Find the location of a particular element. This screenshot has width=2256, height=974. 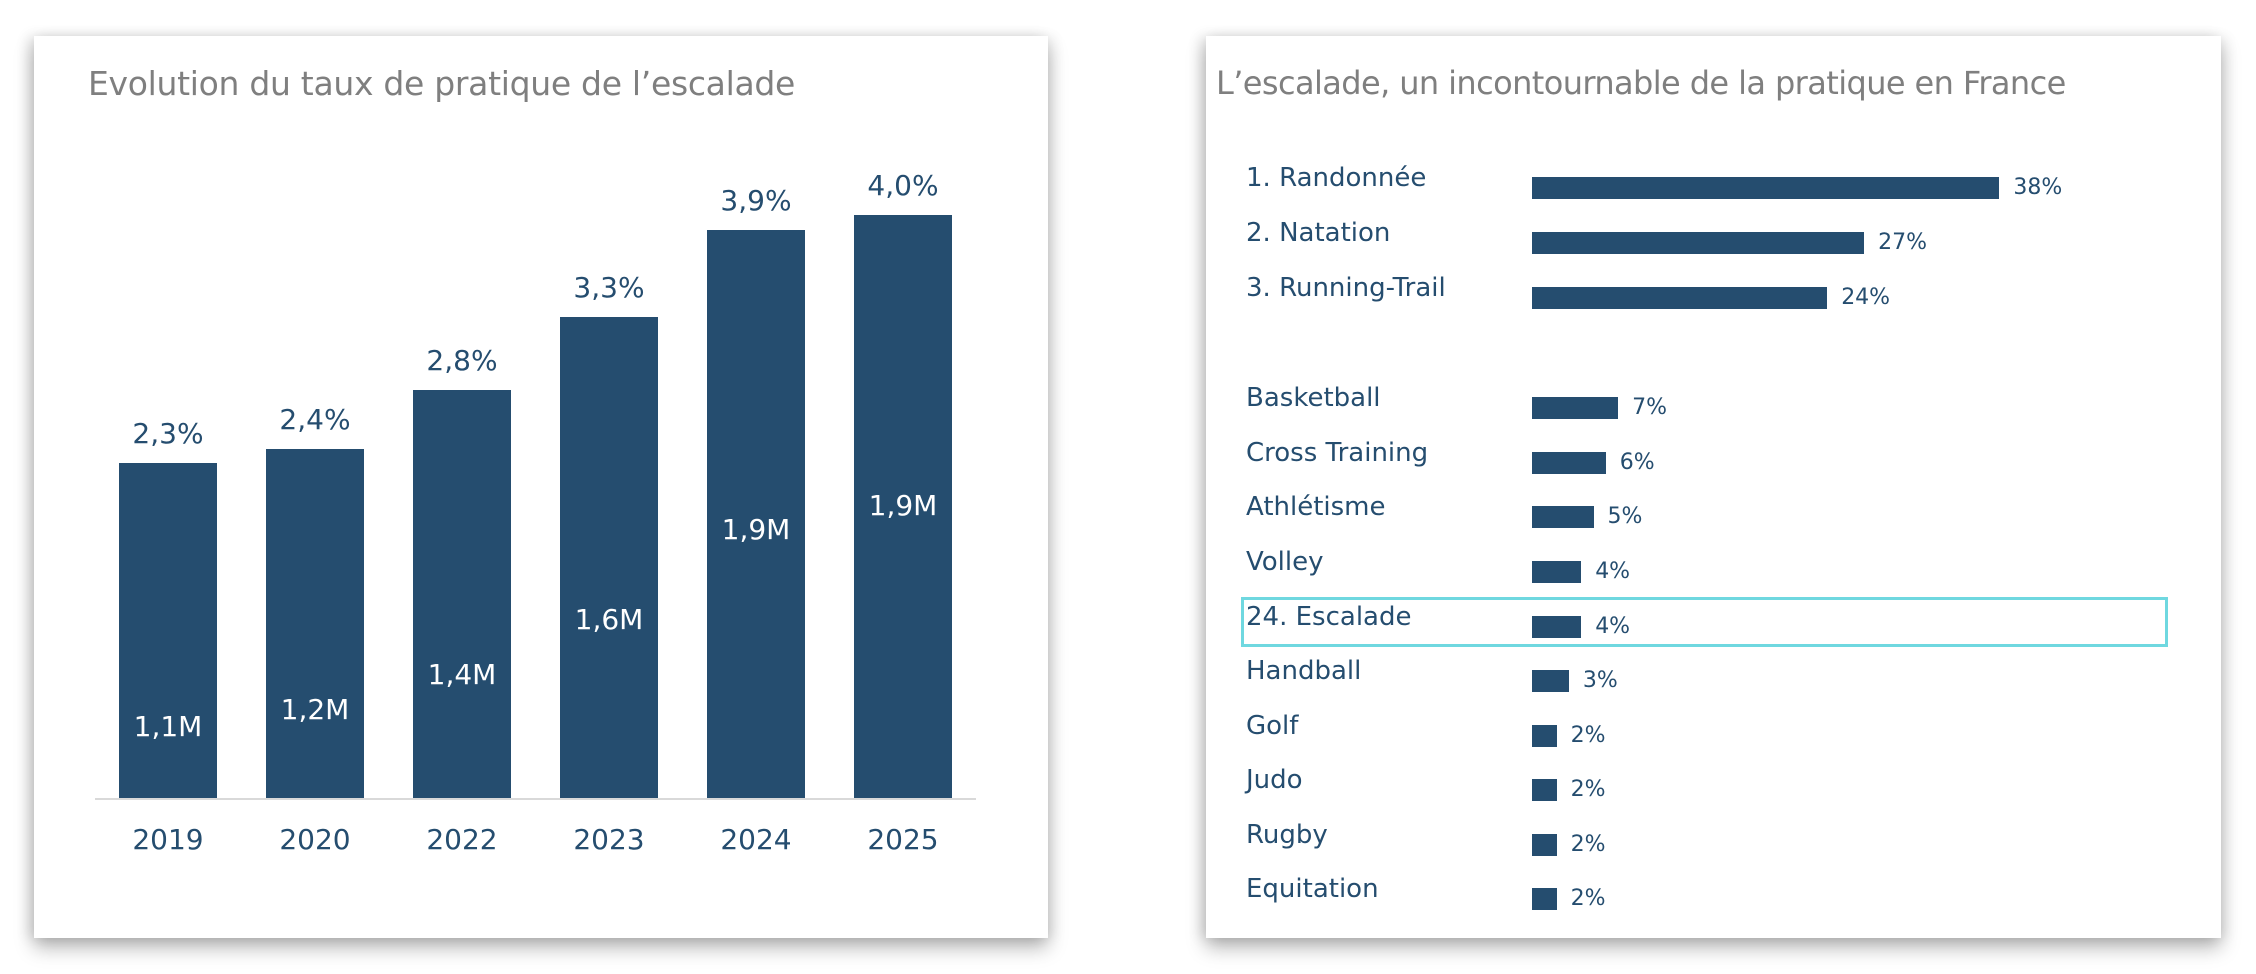

bar-2019 is located at coordinates (168, 631).